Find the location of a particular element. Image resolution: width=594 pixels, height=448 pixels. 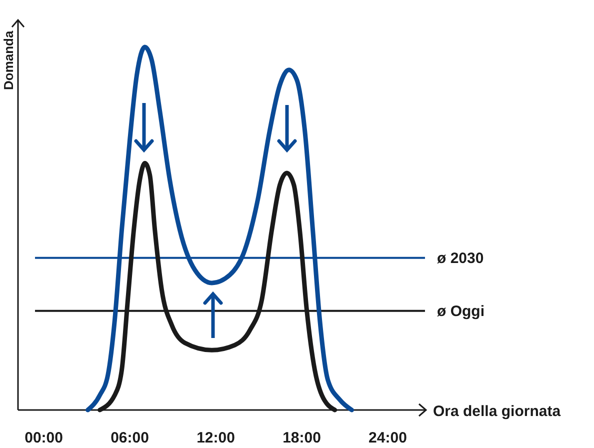

x-tick-label: 18:00 is located at coordinates (301, 438).